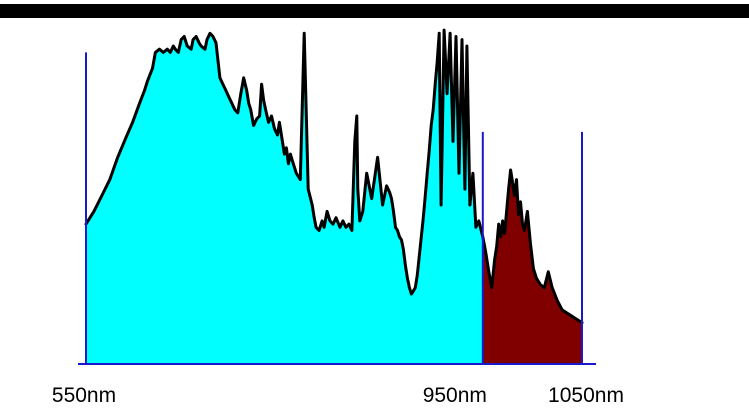 The height and width of the screenshot is (408, 749). What do you see at coordinates (586, 395) in the screenshot?
I see `tick-label-1050nm: 1050nm` at bounding box center [586, 395].